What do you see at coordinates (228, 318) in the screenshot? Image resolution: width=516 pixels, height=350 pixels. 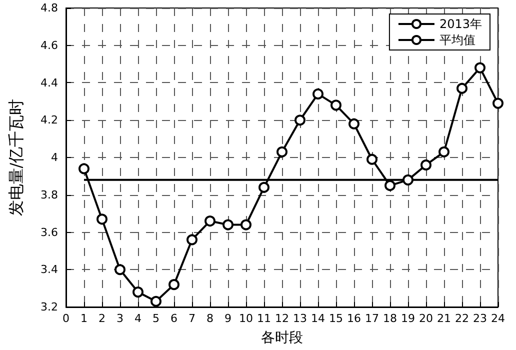 I see `x-tick-label: 9` at bounding box center [228, 318].